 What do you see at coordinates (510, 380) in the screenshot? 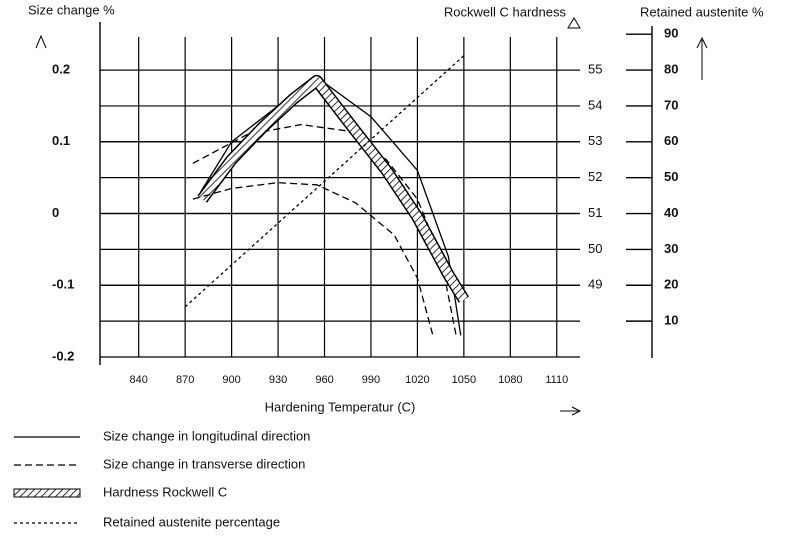
I see `x-tick-label: 1080` at bounding box center [510, 380].